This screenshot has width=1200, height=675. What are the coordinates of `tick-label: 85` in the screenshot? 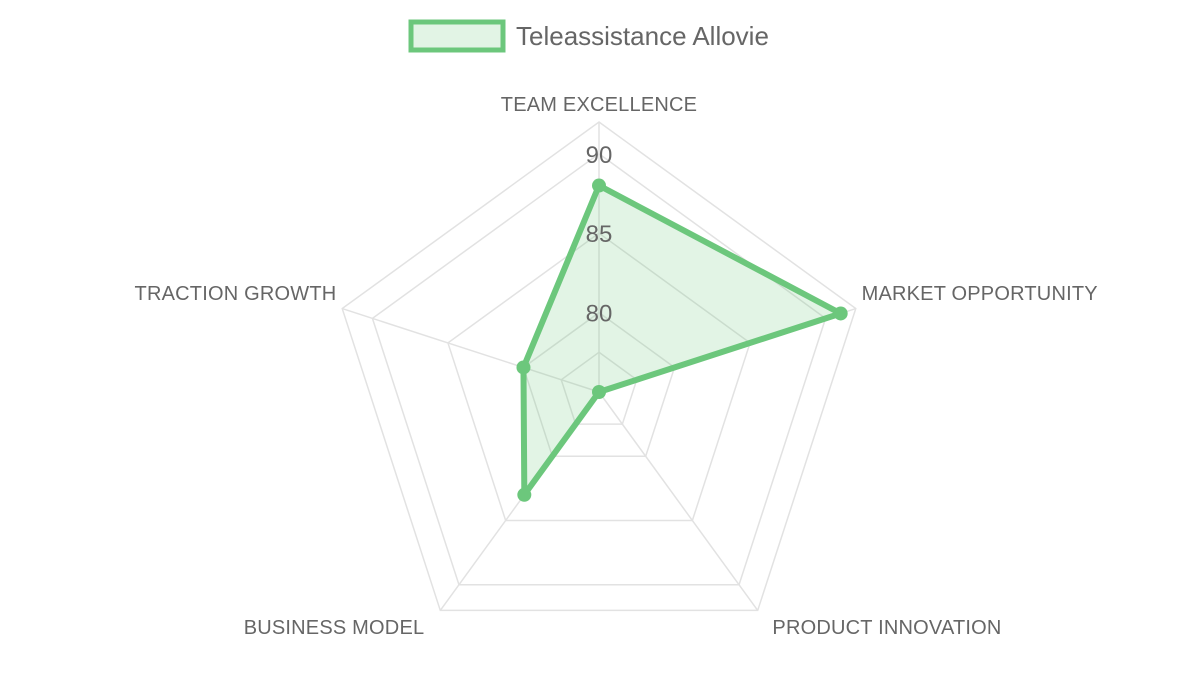 It's located at (599, 234).